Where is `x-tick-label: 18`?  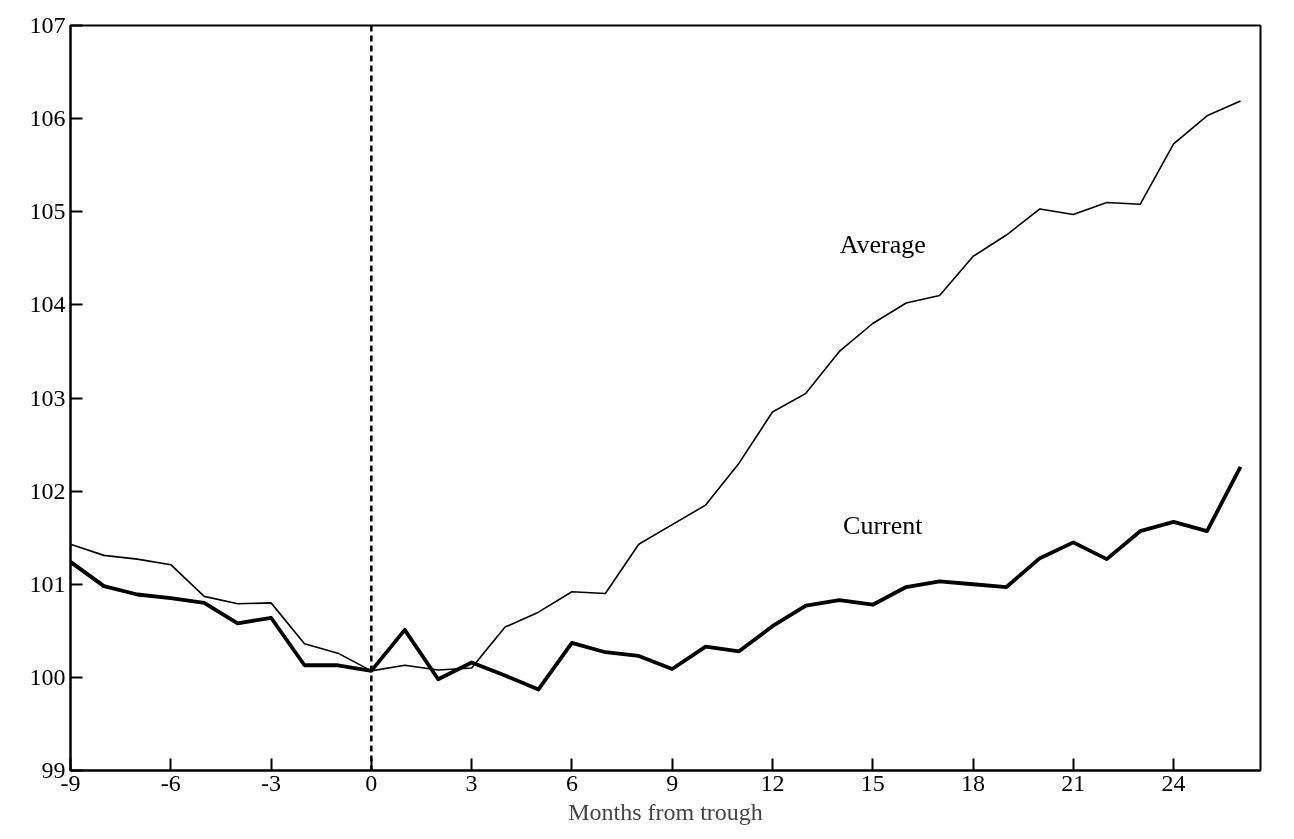 x-tick-label: 18 is located at coordinates (973, 782).